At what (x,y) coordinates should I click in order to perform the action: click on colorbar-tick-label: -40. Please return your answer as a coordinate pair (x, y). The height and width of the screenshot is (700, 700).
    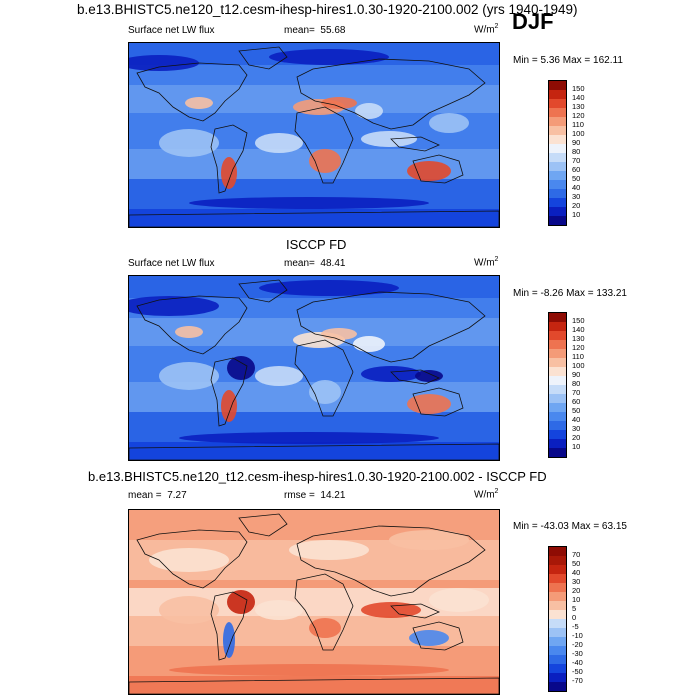
    Looking at the image, I should click on (577, 662).